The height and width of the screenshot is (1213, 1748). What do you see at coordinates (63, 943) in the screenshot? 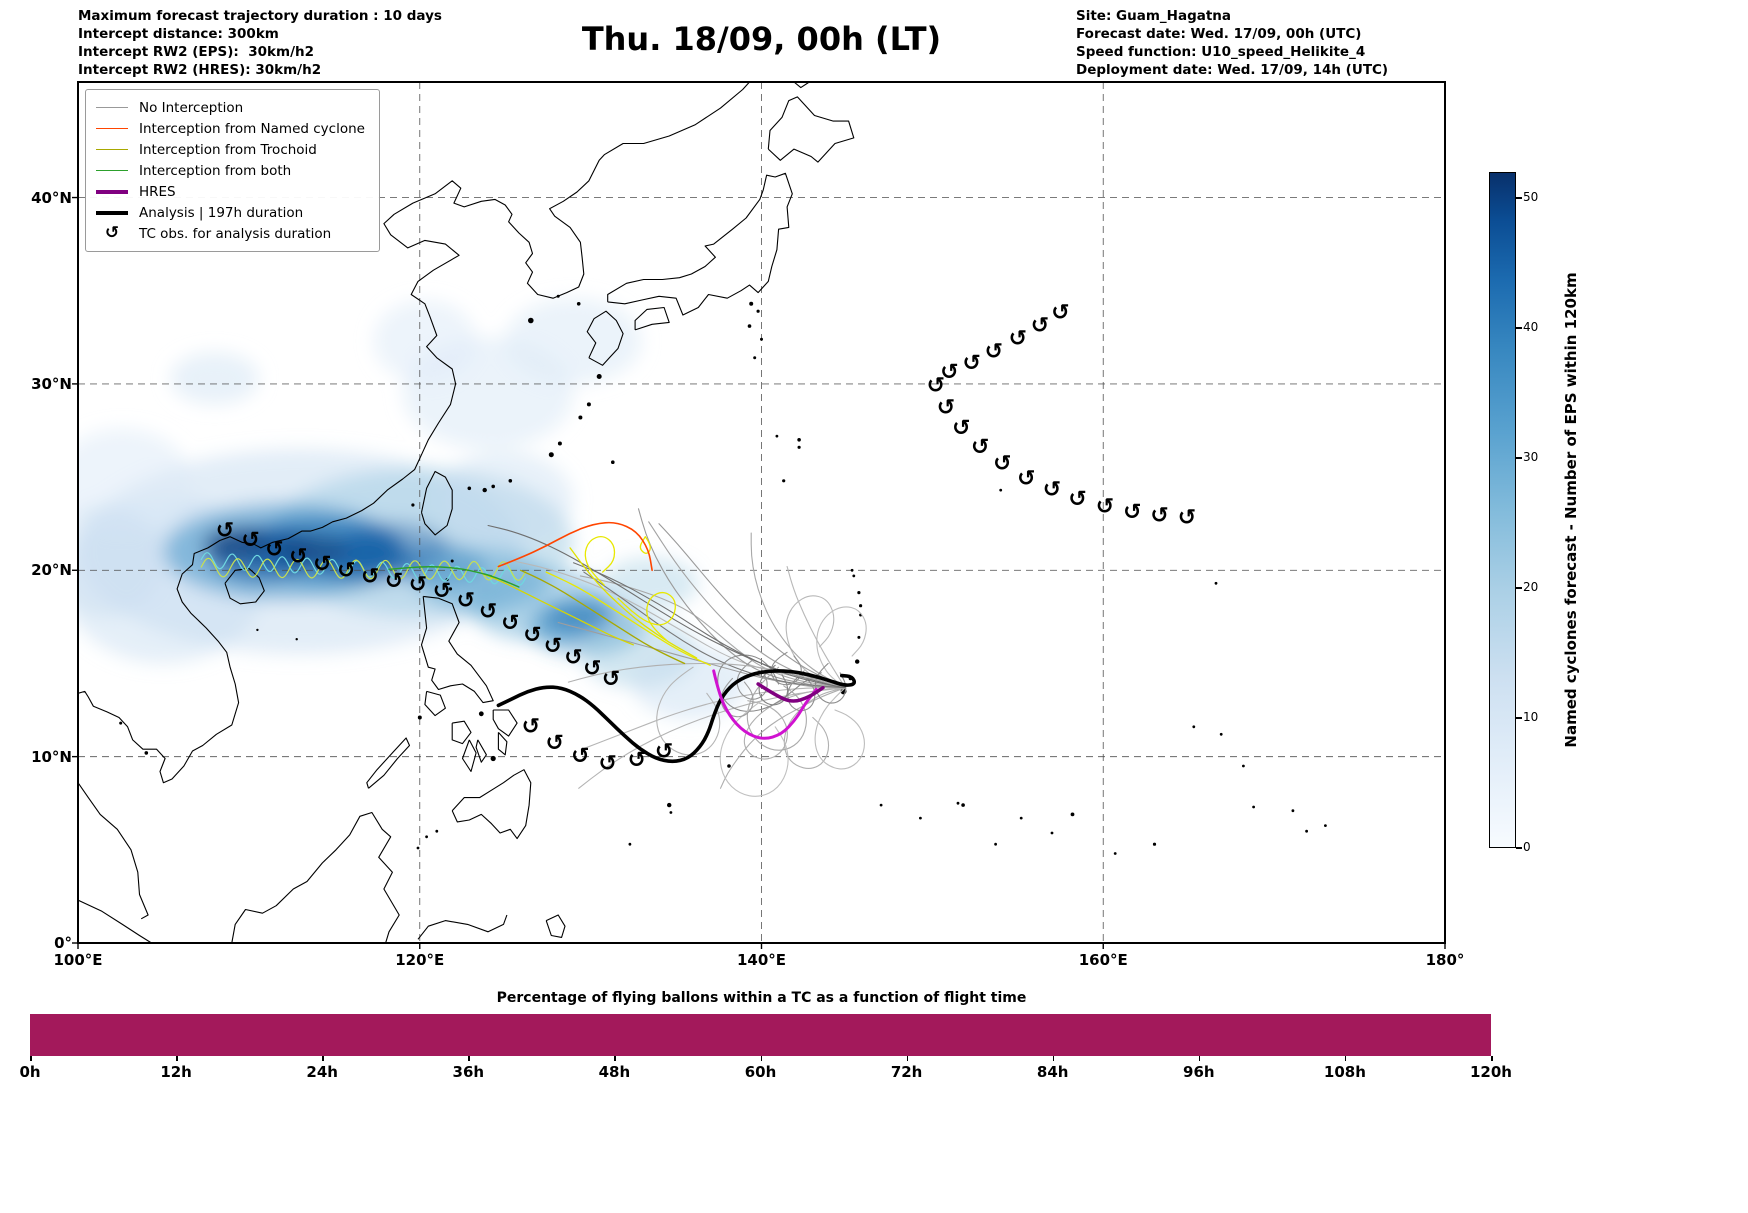
I see `y-tick-label: 0°` at bounding box center [63, 943].